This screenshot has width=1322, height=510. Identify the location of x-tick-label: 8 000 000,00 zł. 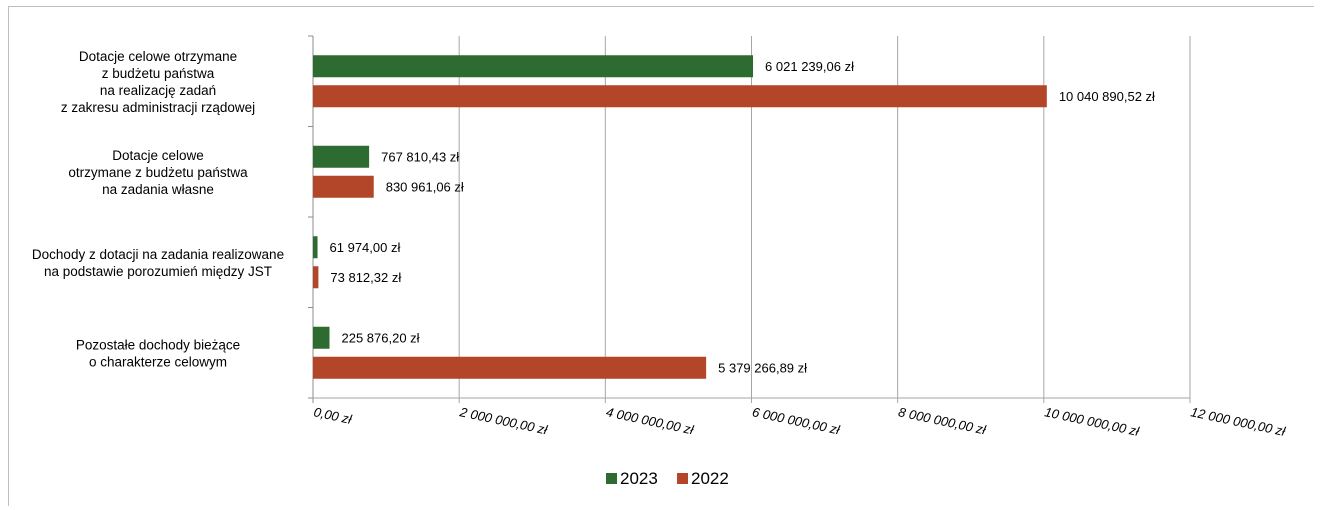
(942, 420).